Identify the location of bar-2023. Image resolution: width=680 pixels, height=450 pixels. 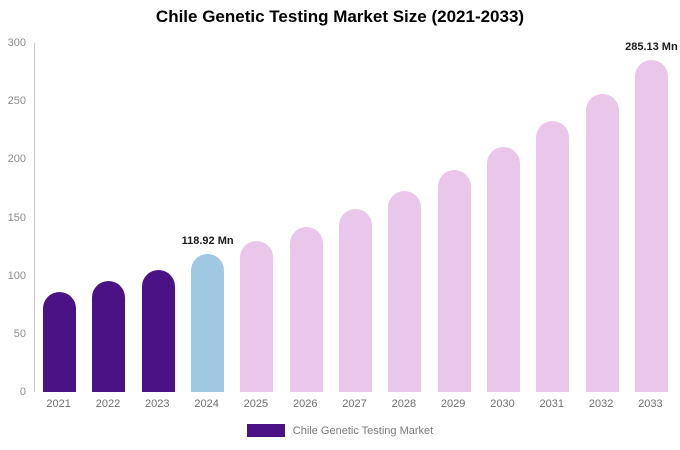
(158, 330).